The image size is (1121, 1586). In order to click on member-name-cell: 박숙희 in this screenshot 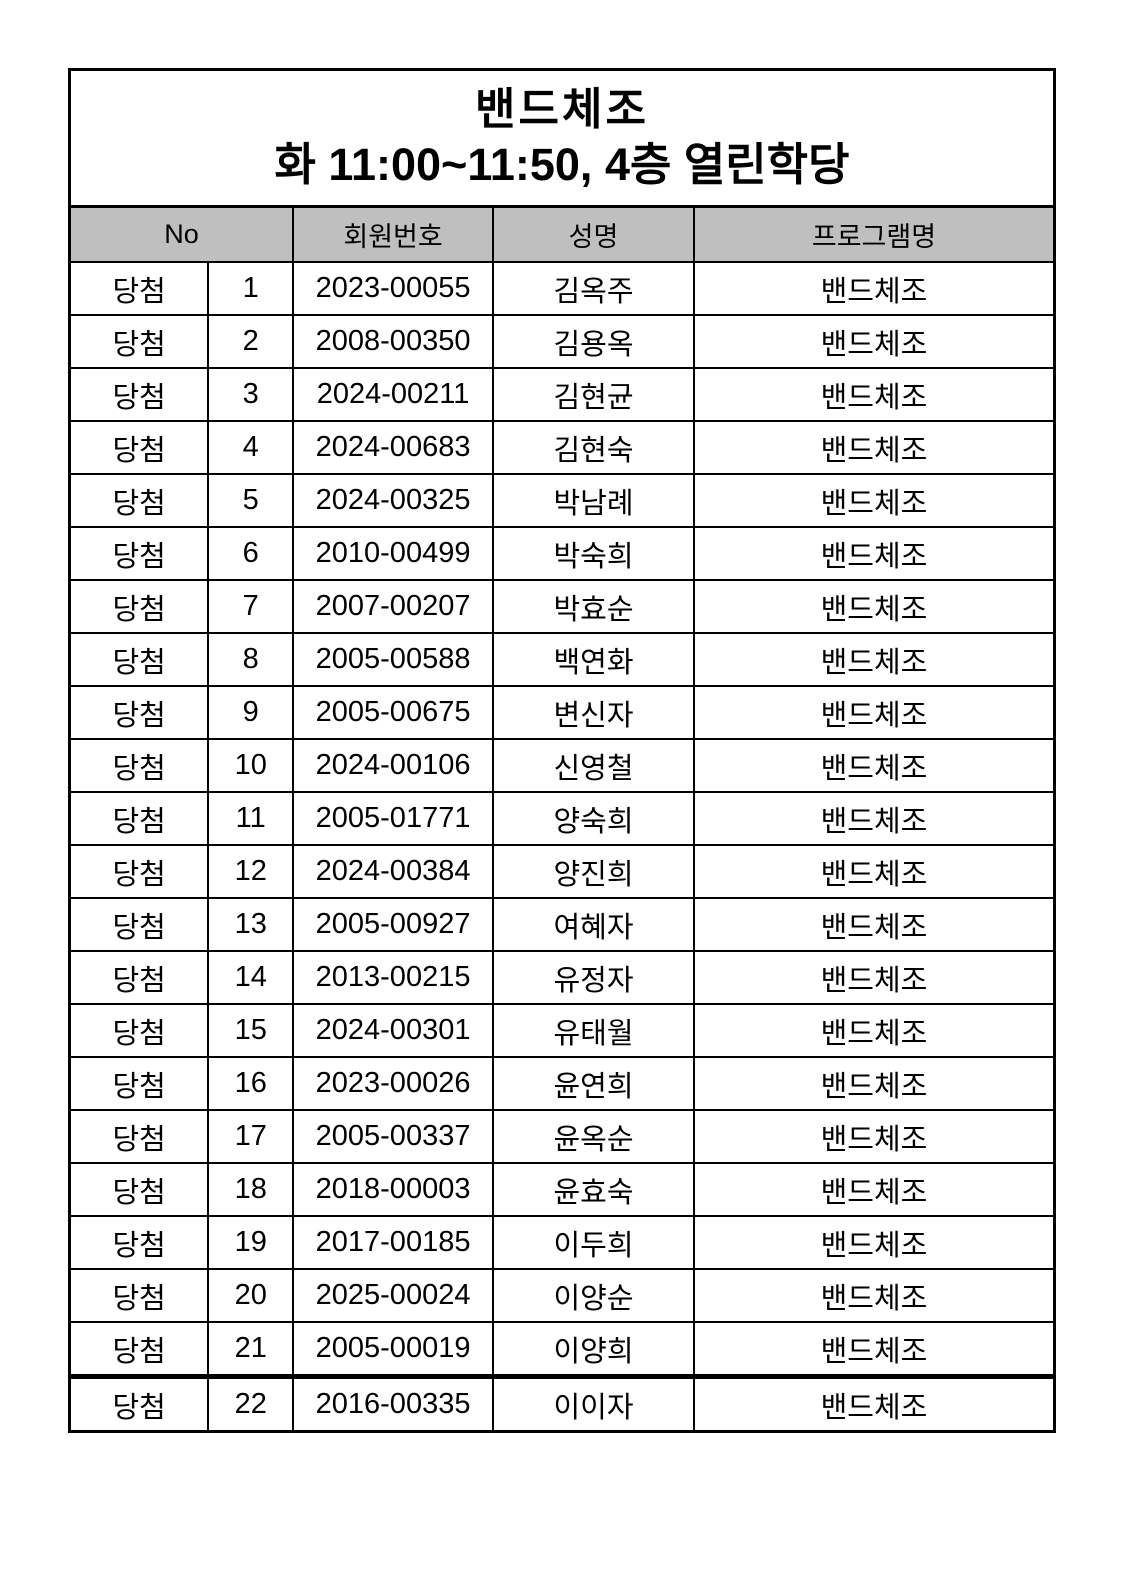, I will do `click(593, 553)`.